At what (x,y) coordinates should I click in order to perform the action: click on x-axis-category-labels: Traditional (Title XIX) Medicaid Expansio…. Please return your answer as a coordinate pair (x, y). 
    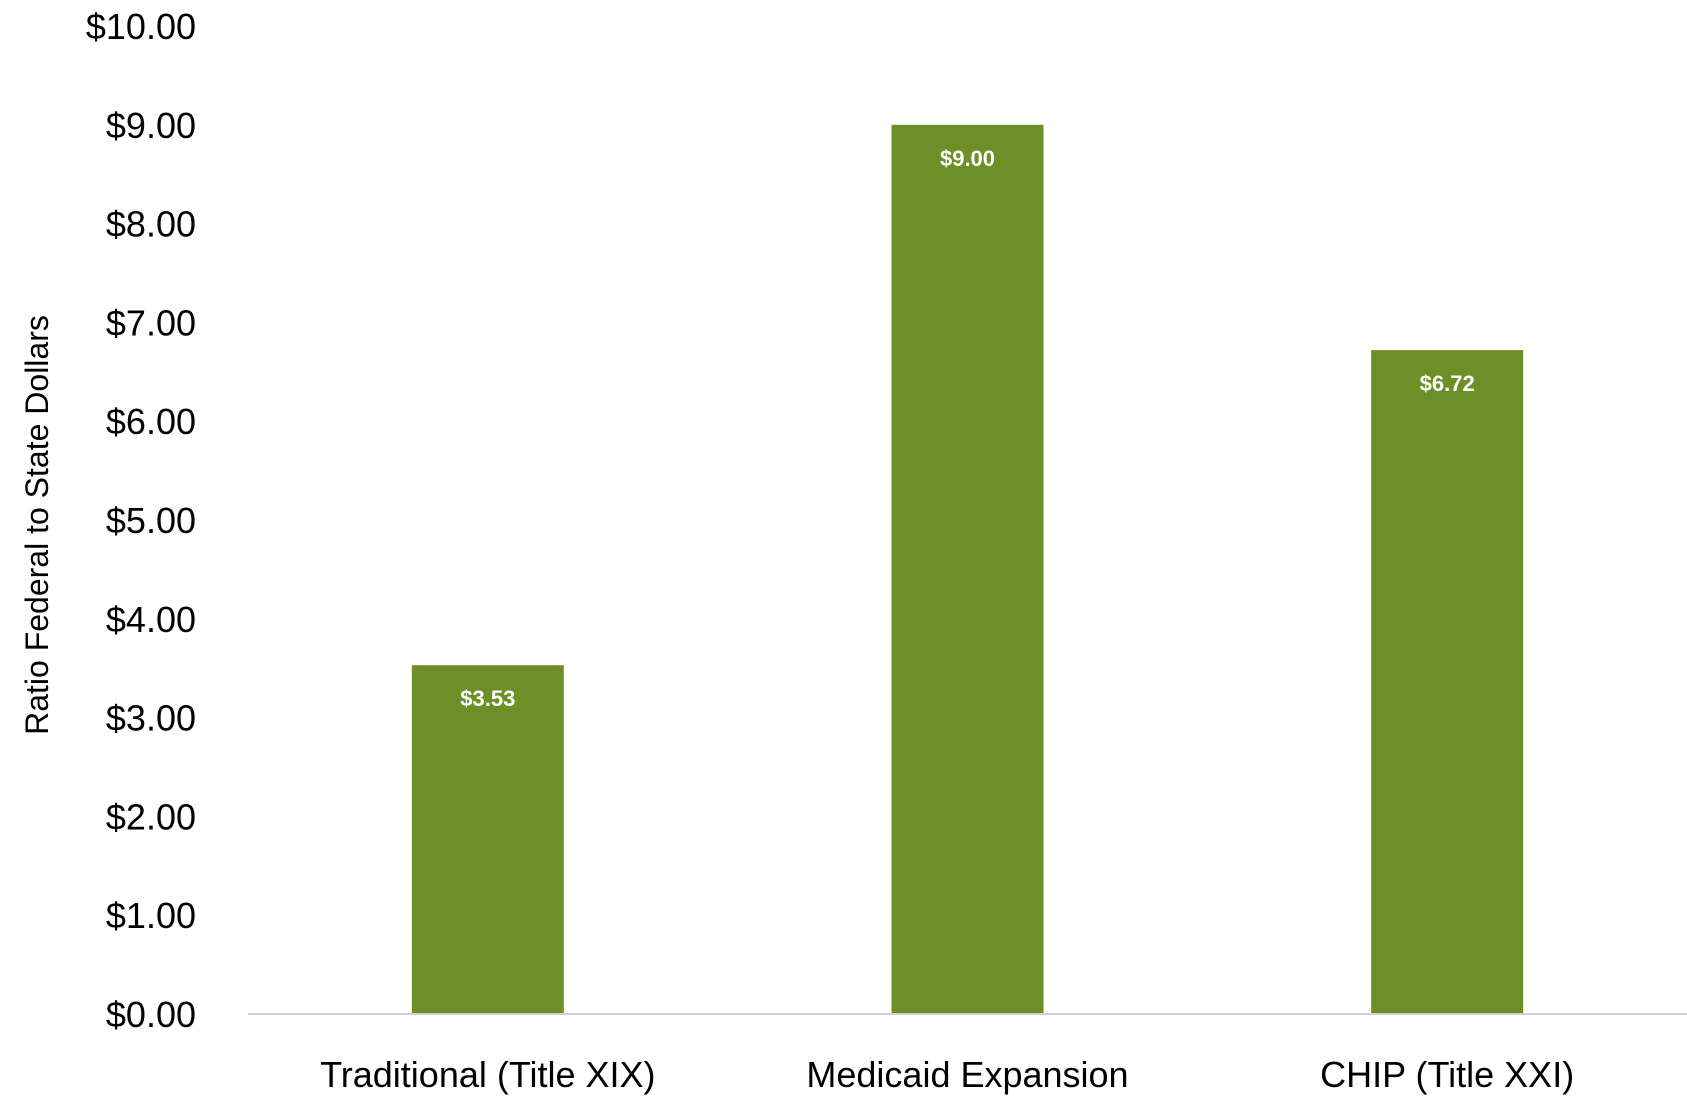
    Looking at the image, I should click on (947, 1074).